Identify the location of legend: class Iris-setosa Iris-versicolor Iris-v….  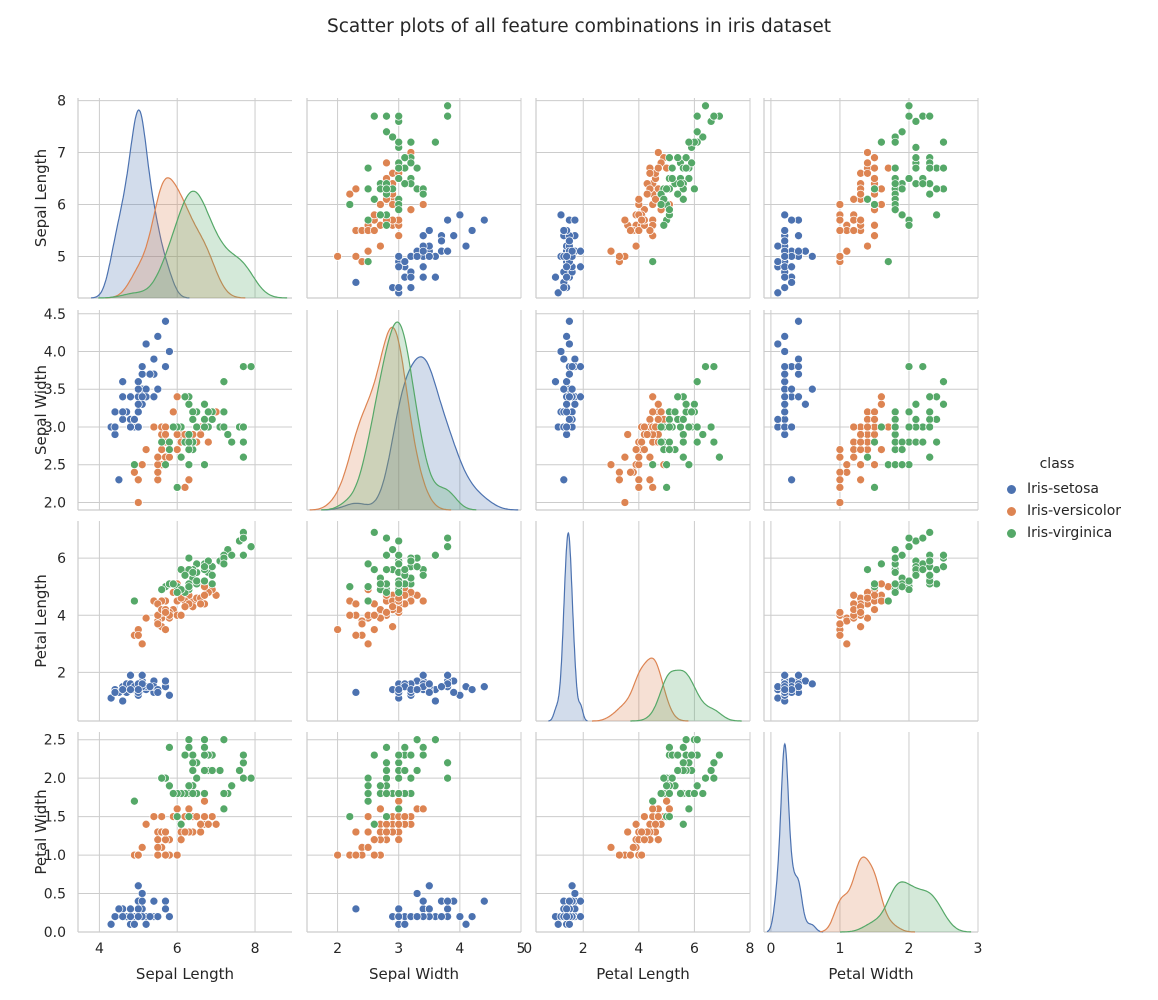
(1077, 500).